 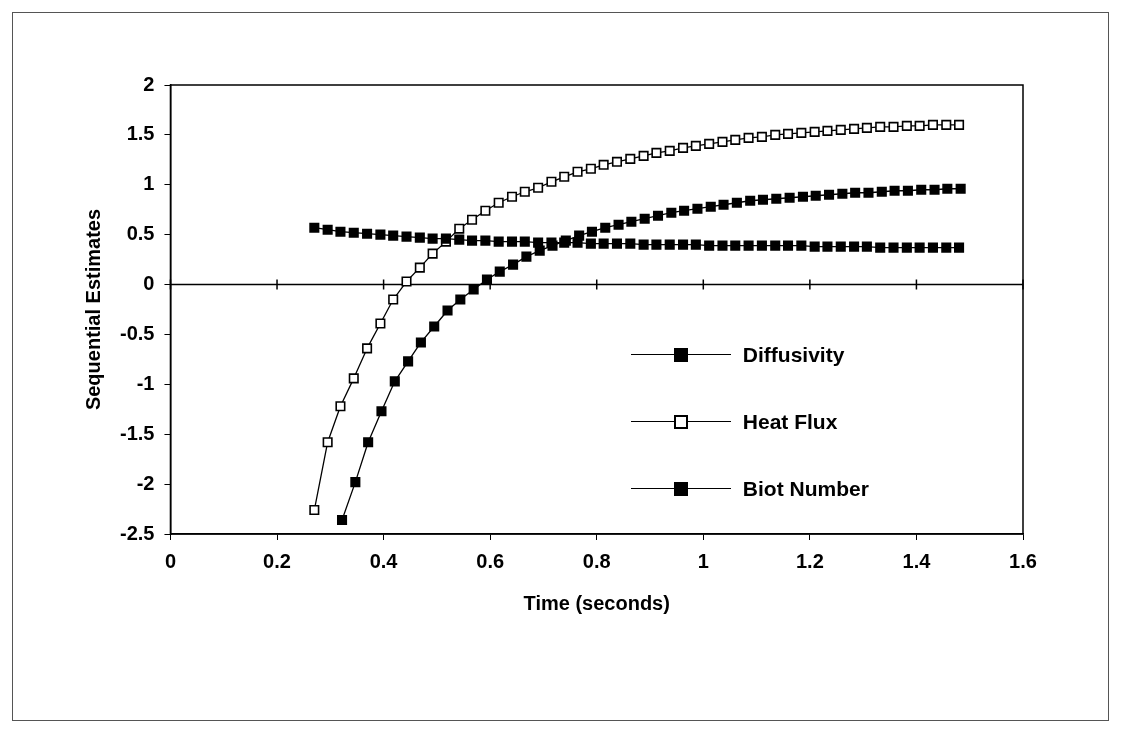 What do you see at coordinates (790, 421) in the screenshot?
I see `legend-label: Heat Flux` at bounding box center [790, 421].